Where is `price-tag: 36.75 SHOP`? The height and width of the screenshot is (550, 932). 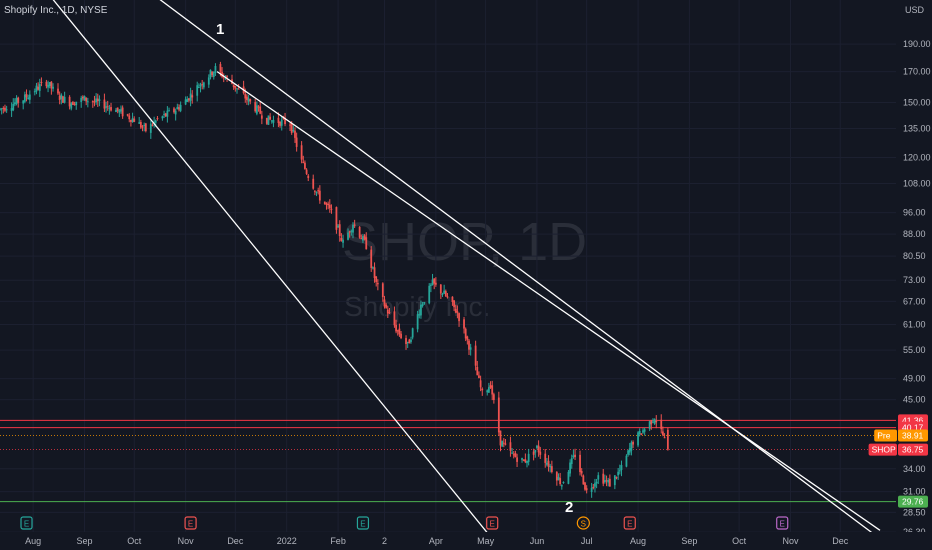
price-tag: 36.75 SHOP is located at coordinates (898, 449).